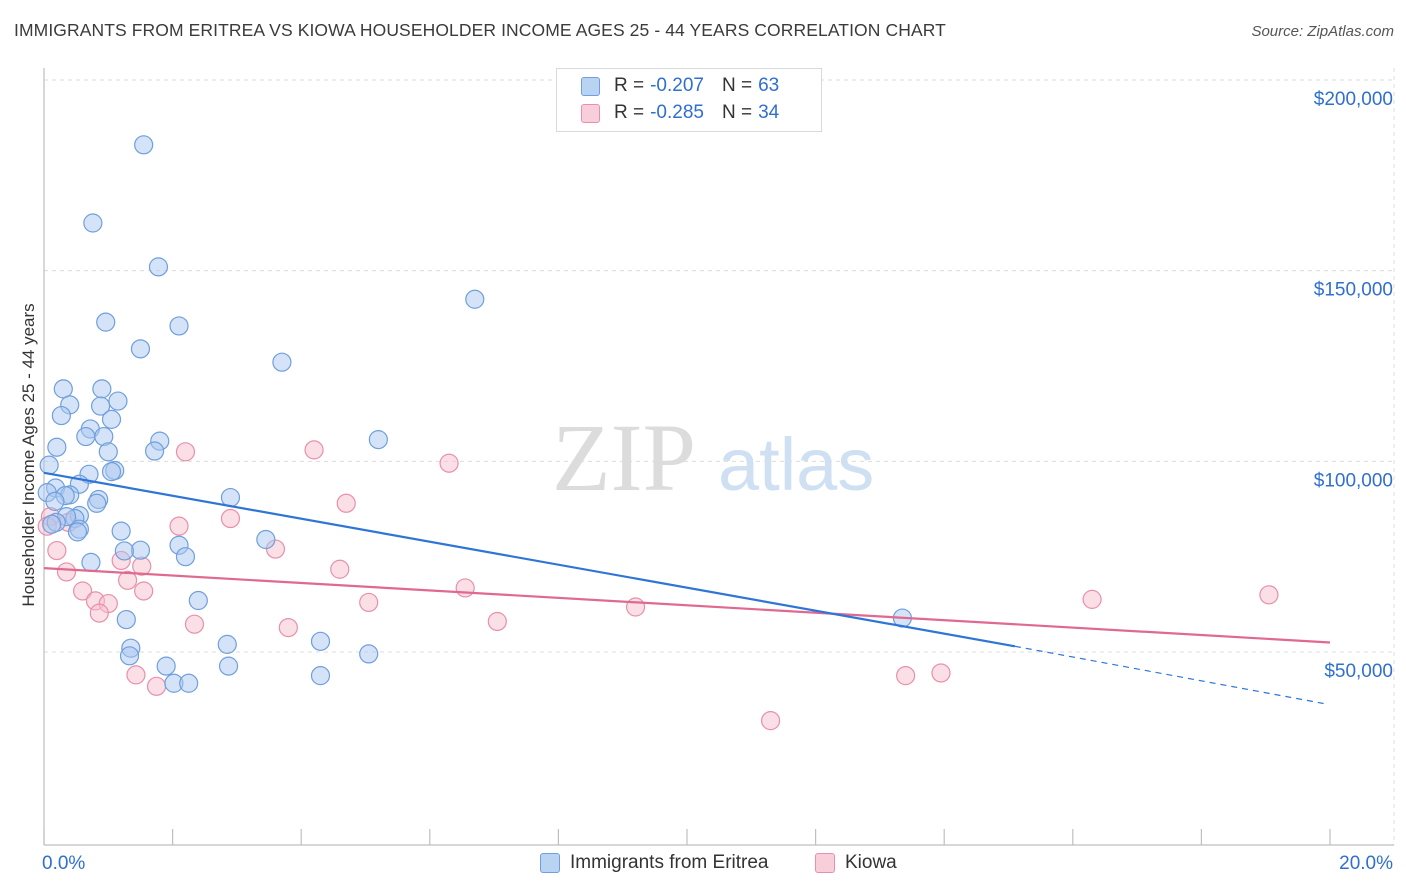 The width and height of the screenshot is (1406, 892). What do you see at coordinates (769, 112) in the screenshot?
I see `legend-n-value: 34` at bounding box center [769, 112].